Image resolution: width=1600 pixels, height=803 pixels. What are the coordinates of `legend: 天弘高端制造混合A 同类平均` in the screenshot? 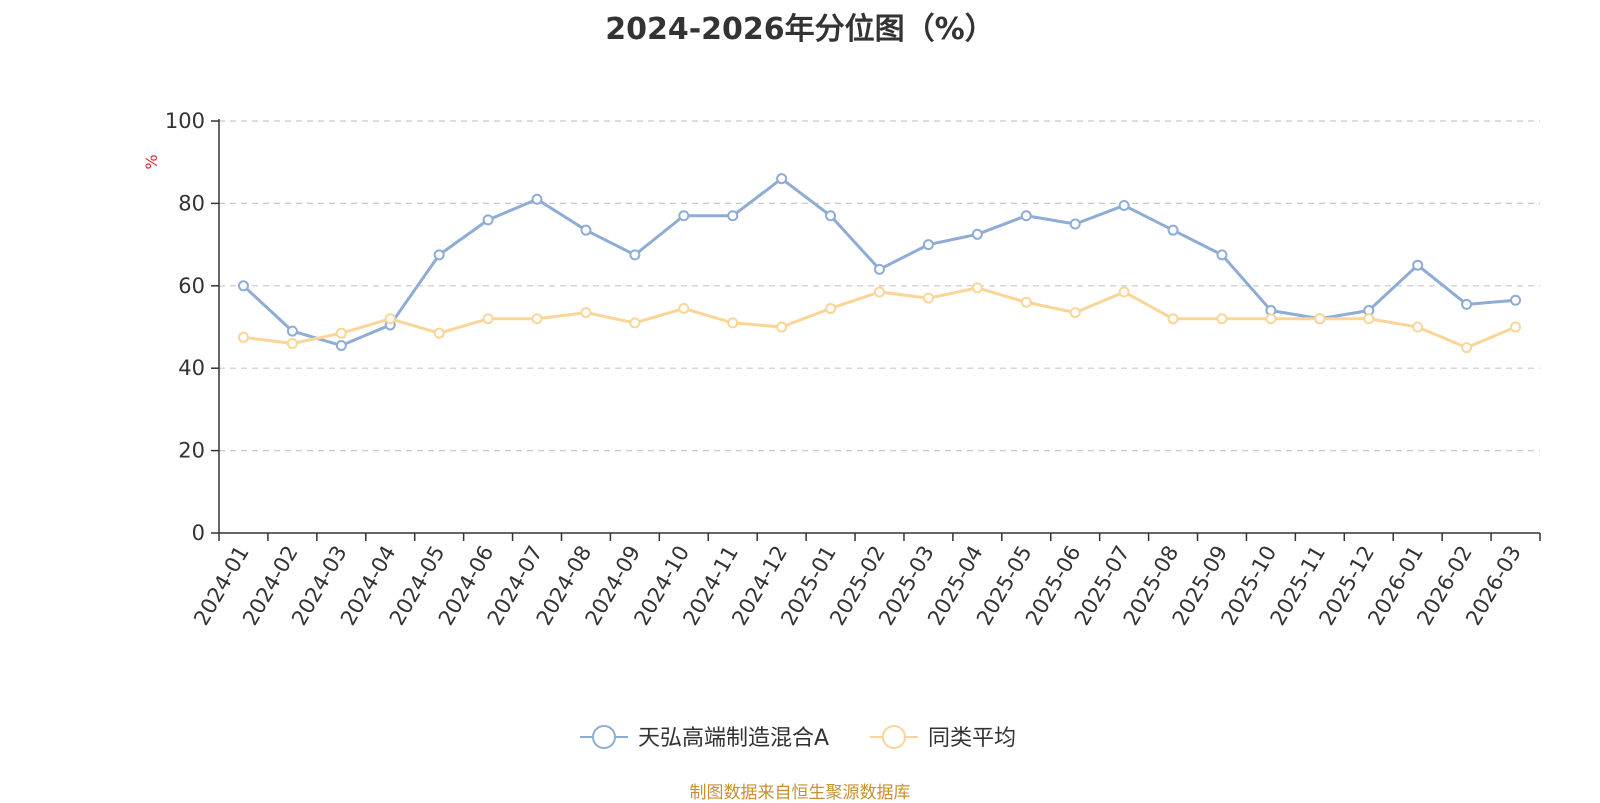 It's located at (798, 738).